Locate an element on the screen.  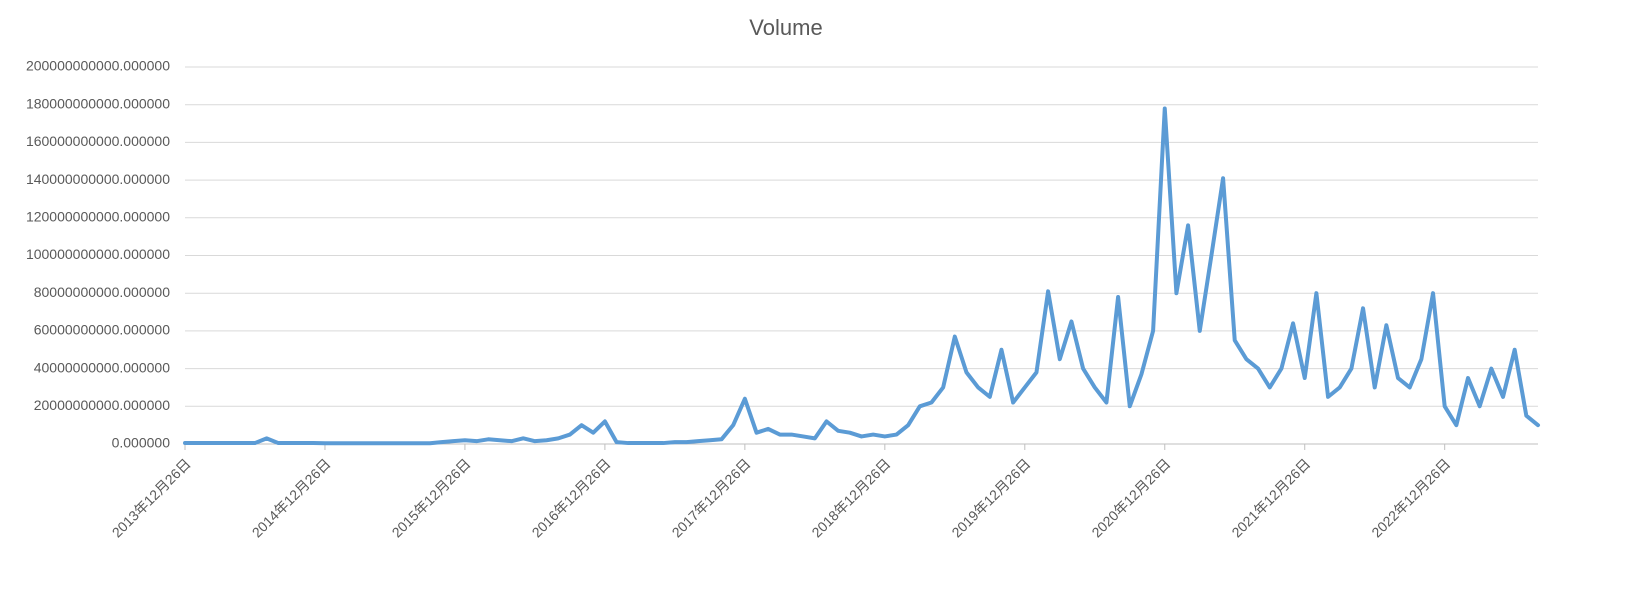
x-tick-label: 2013年12月26日 is located at coordinates (151, 497).